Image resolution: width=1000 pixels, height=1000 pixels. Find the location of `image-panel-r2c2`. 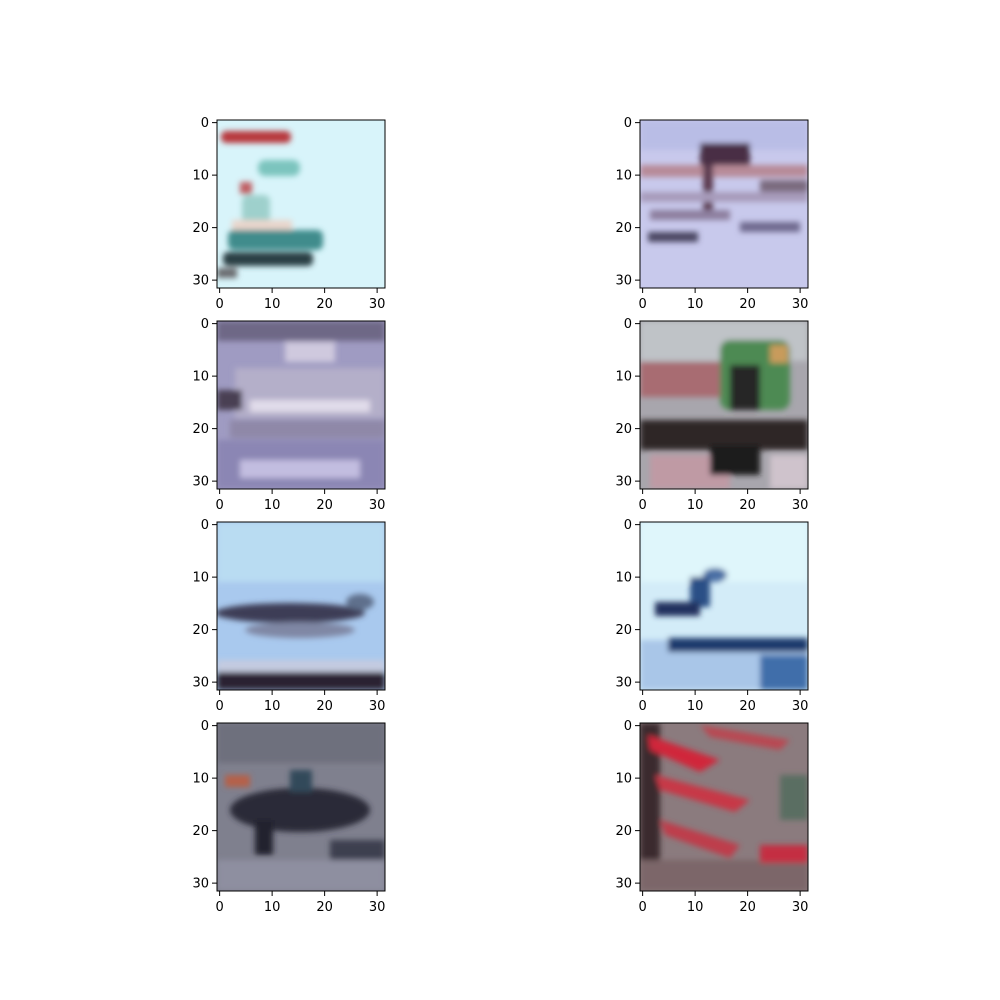

image-panel-r2c2 is located at coordinates (724, 405).